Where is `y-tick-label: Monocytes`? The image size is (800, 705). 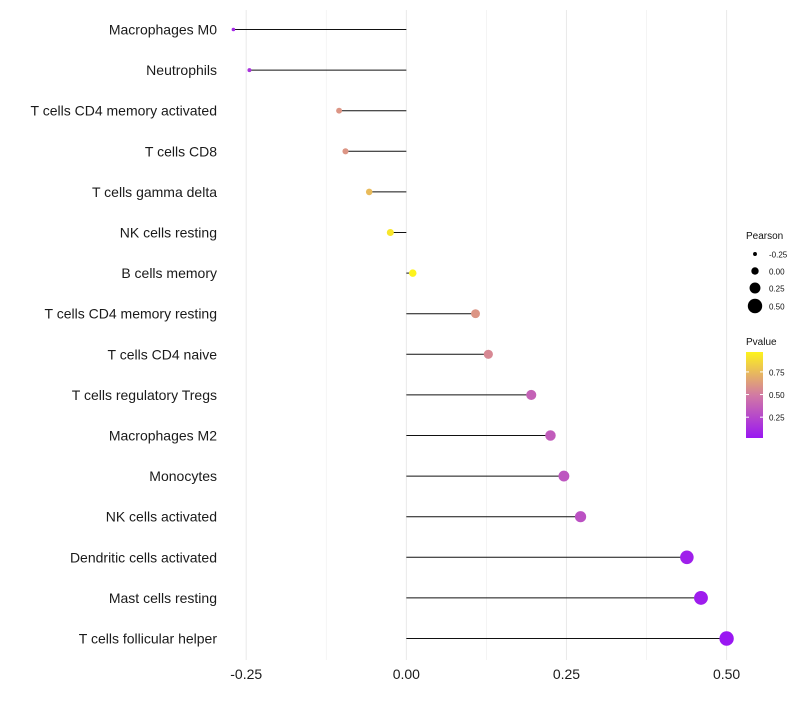
y-tick-label: Monocytes is located at coordinates (183, 476).